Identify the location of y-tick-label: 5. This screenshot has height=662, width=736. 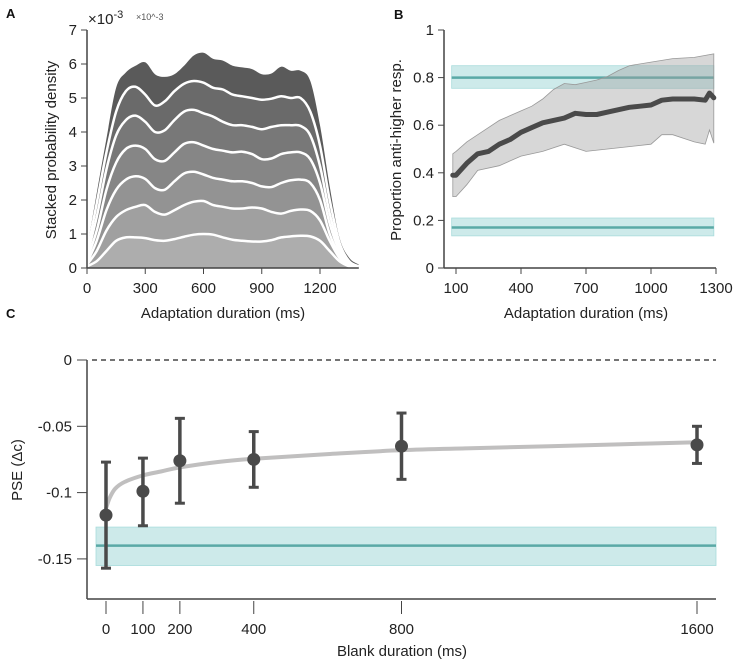
(73, 98).